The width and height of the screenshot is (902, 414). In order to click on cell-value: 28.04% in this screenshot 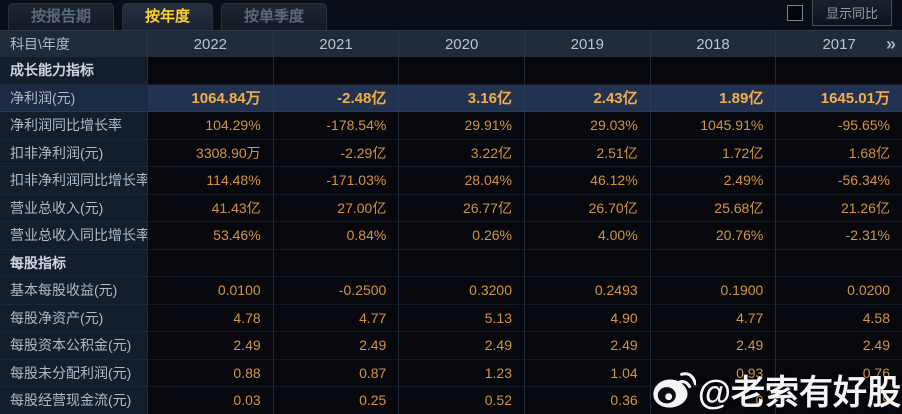, I will do `click(462, 181)`.